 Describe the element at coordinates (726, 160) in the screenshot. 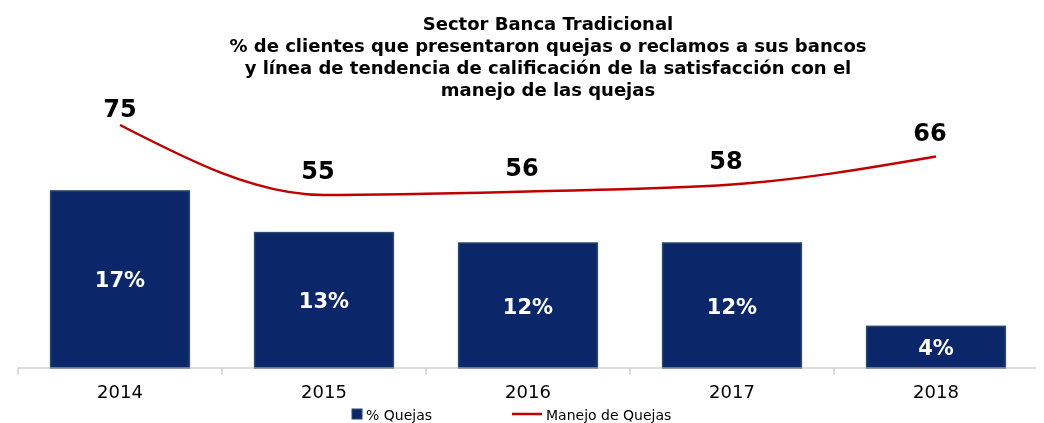

I see `data-label: 58` at that location.